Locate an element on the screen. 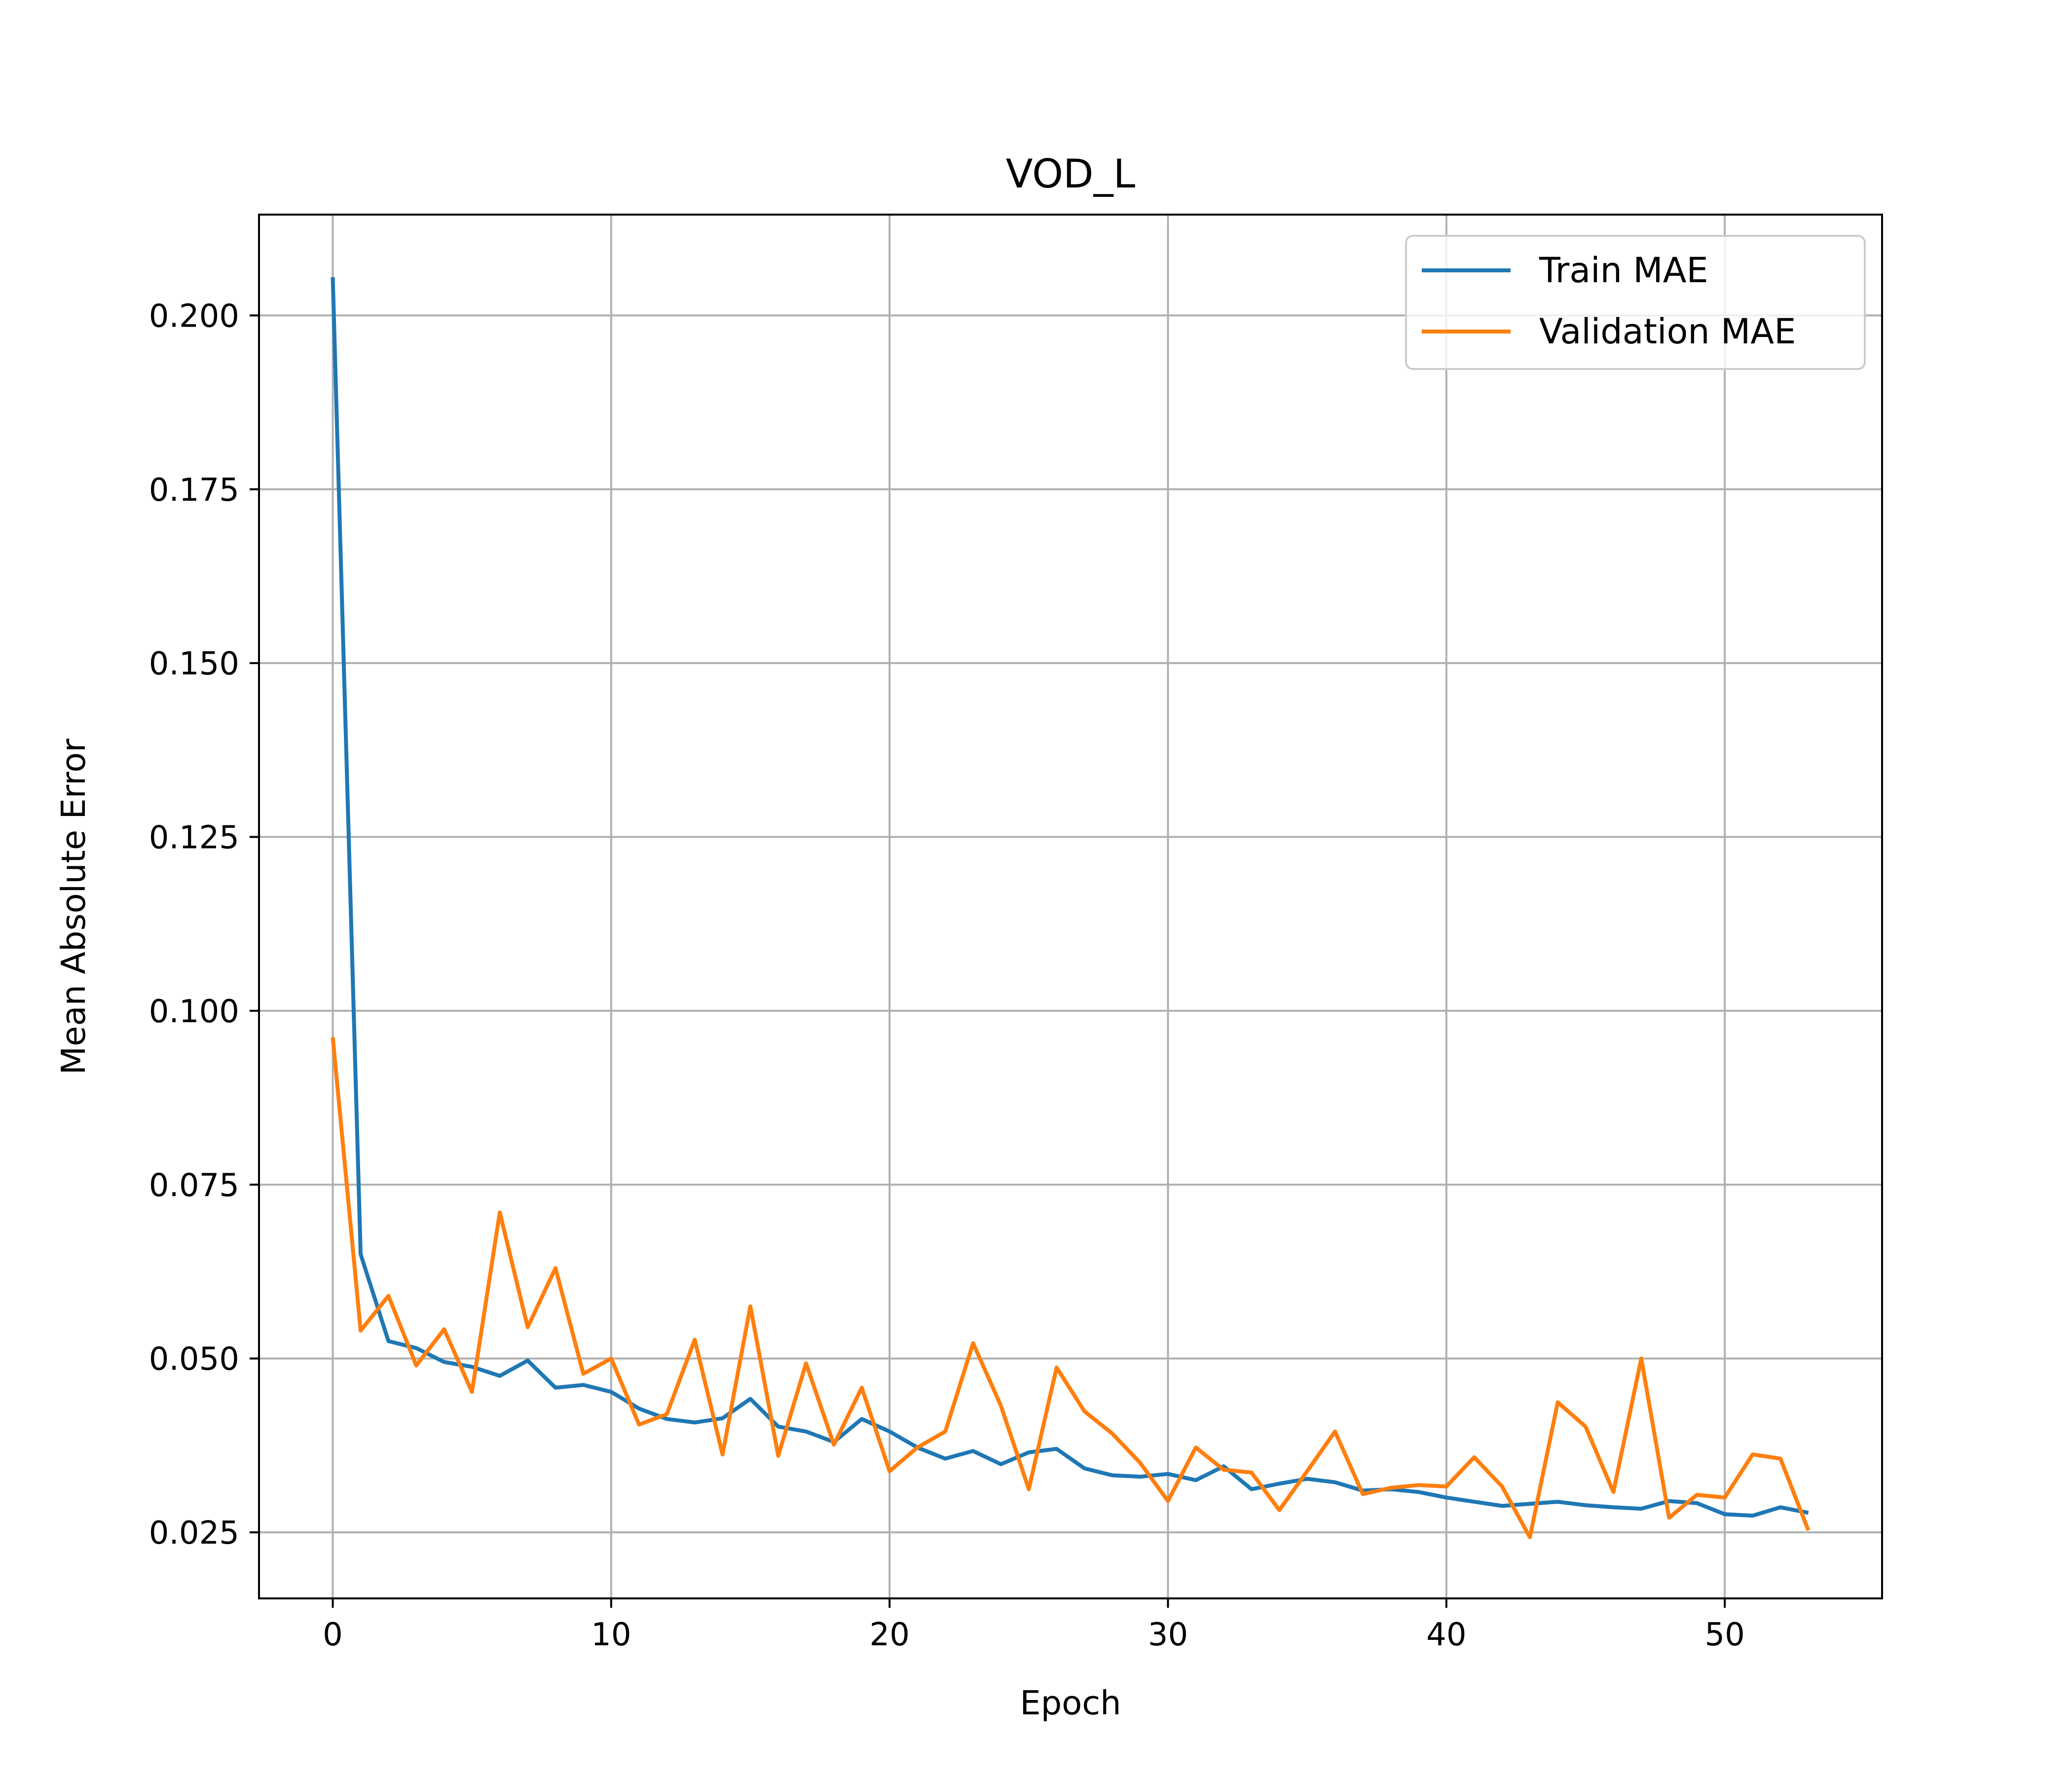  y-tick-label: 0.150 is located at coordinates (194, 664).